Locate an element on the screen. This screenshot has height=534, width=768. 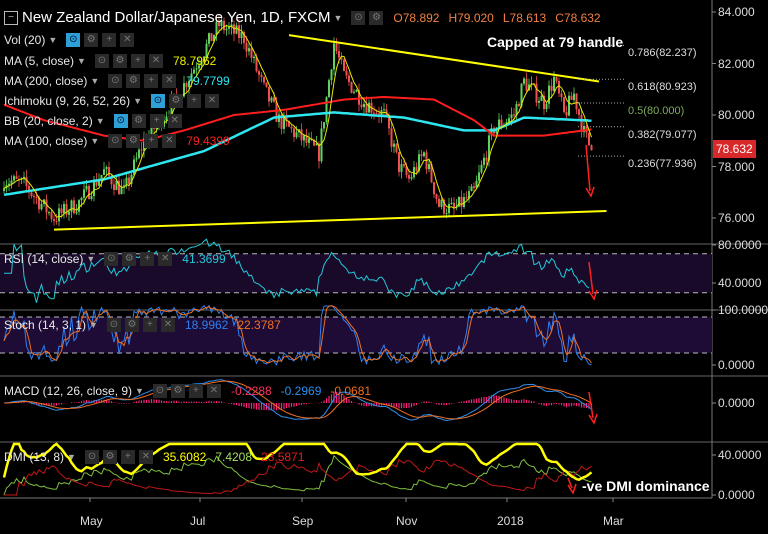
annotation-capped: Capped at 79 handle is located at coordinates (555, 42).